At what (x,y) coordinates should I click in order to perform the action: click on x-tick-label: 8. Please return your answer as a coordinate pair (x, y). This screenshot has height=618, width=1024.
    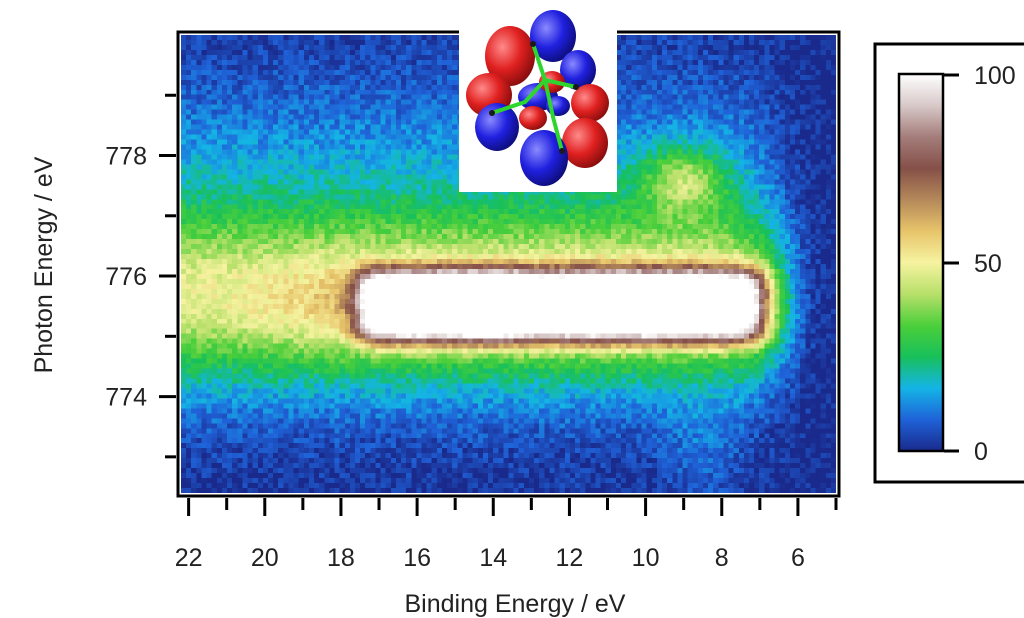
    Looking at the image, I should click on (722, 558).